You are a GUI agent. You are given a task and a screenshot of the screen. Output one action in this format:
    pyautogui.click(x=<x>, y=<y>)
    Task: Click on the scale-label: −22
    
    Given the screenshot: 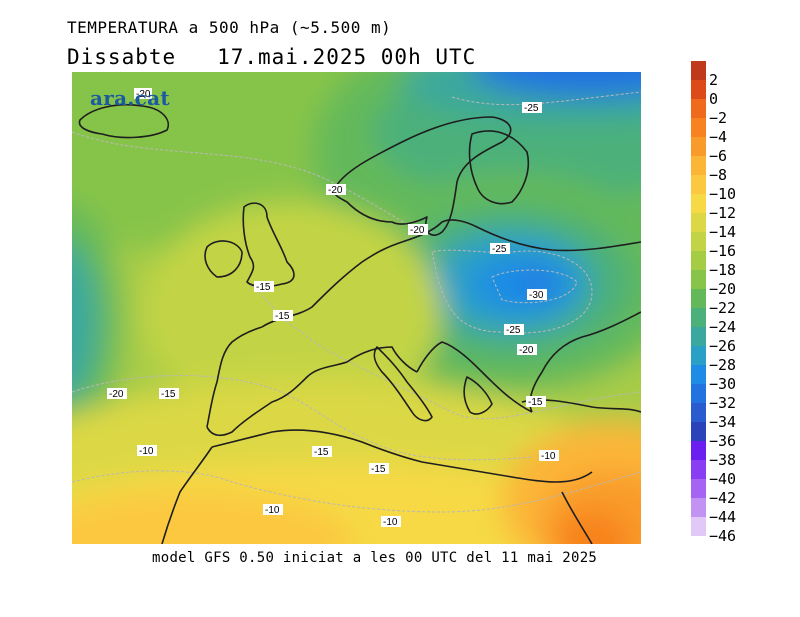 What is the action you would take?
    pyautogui.click(x=723, y=308)
    